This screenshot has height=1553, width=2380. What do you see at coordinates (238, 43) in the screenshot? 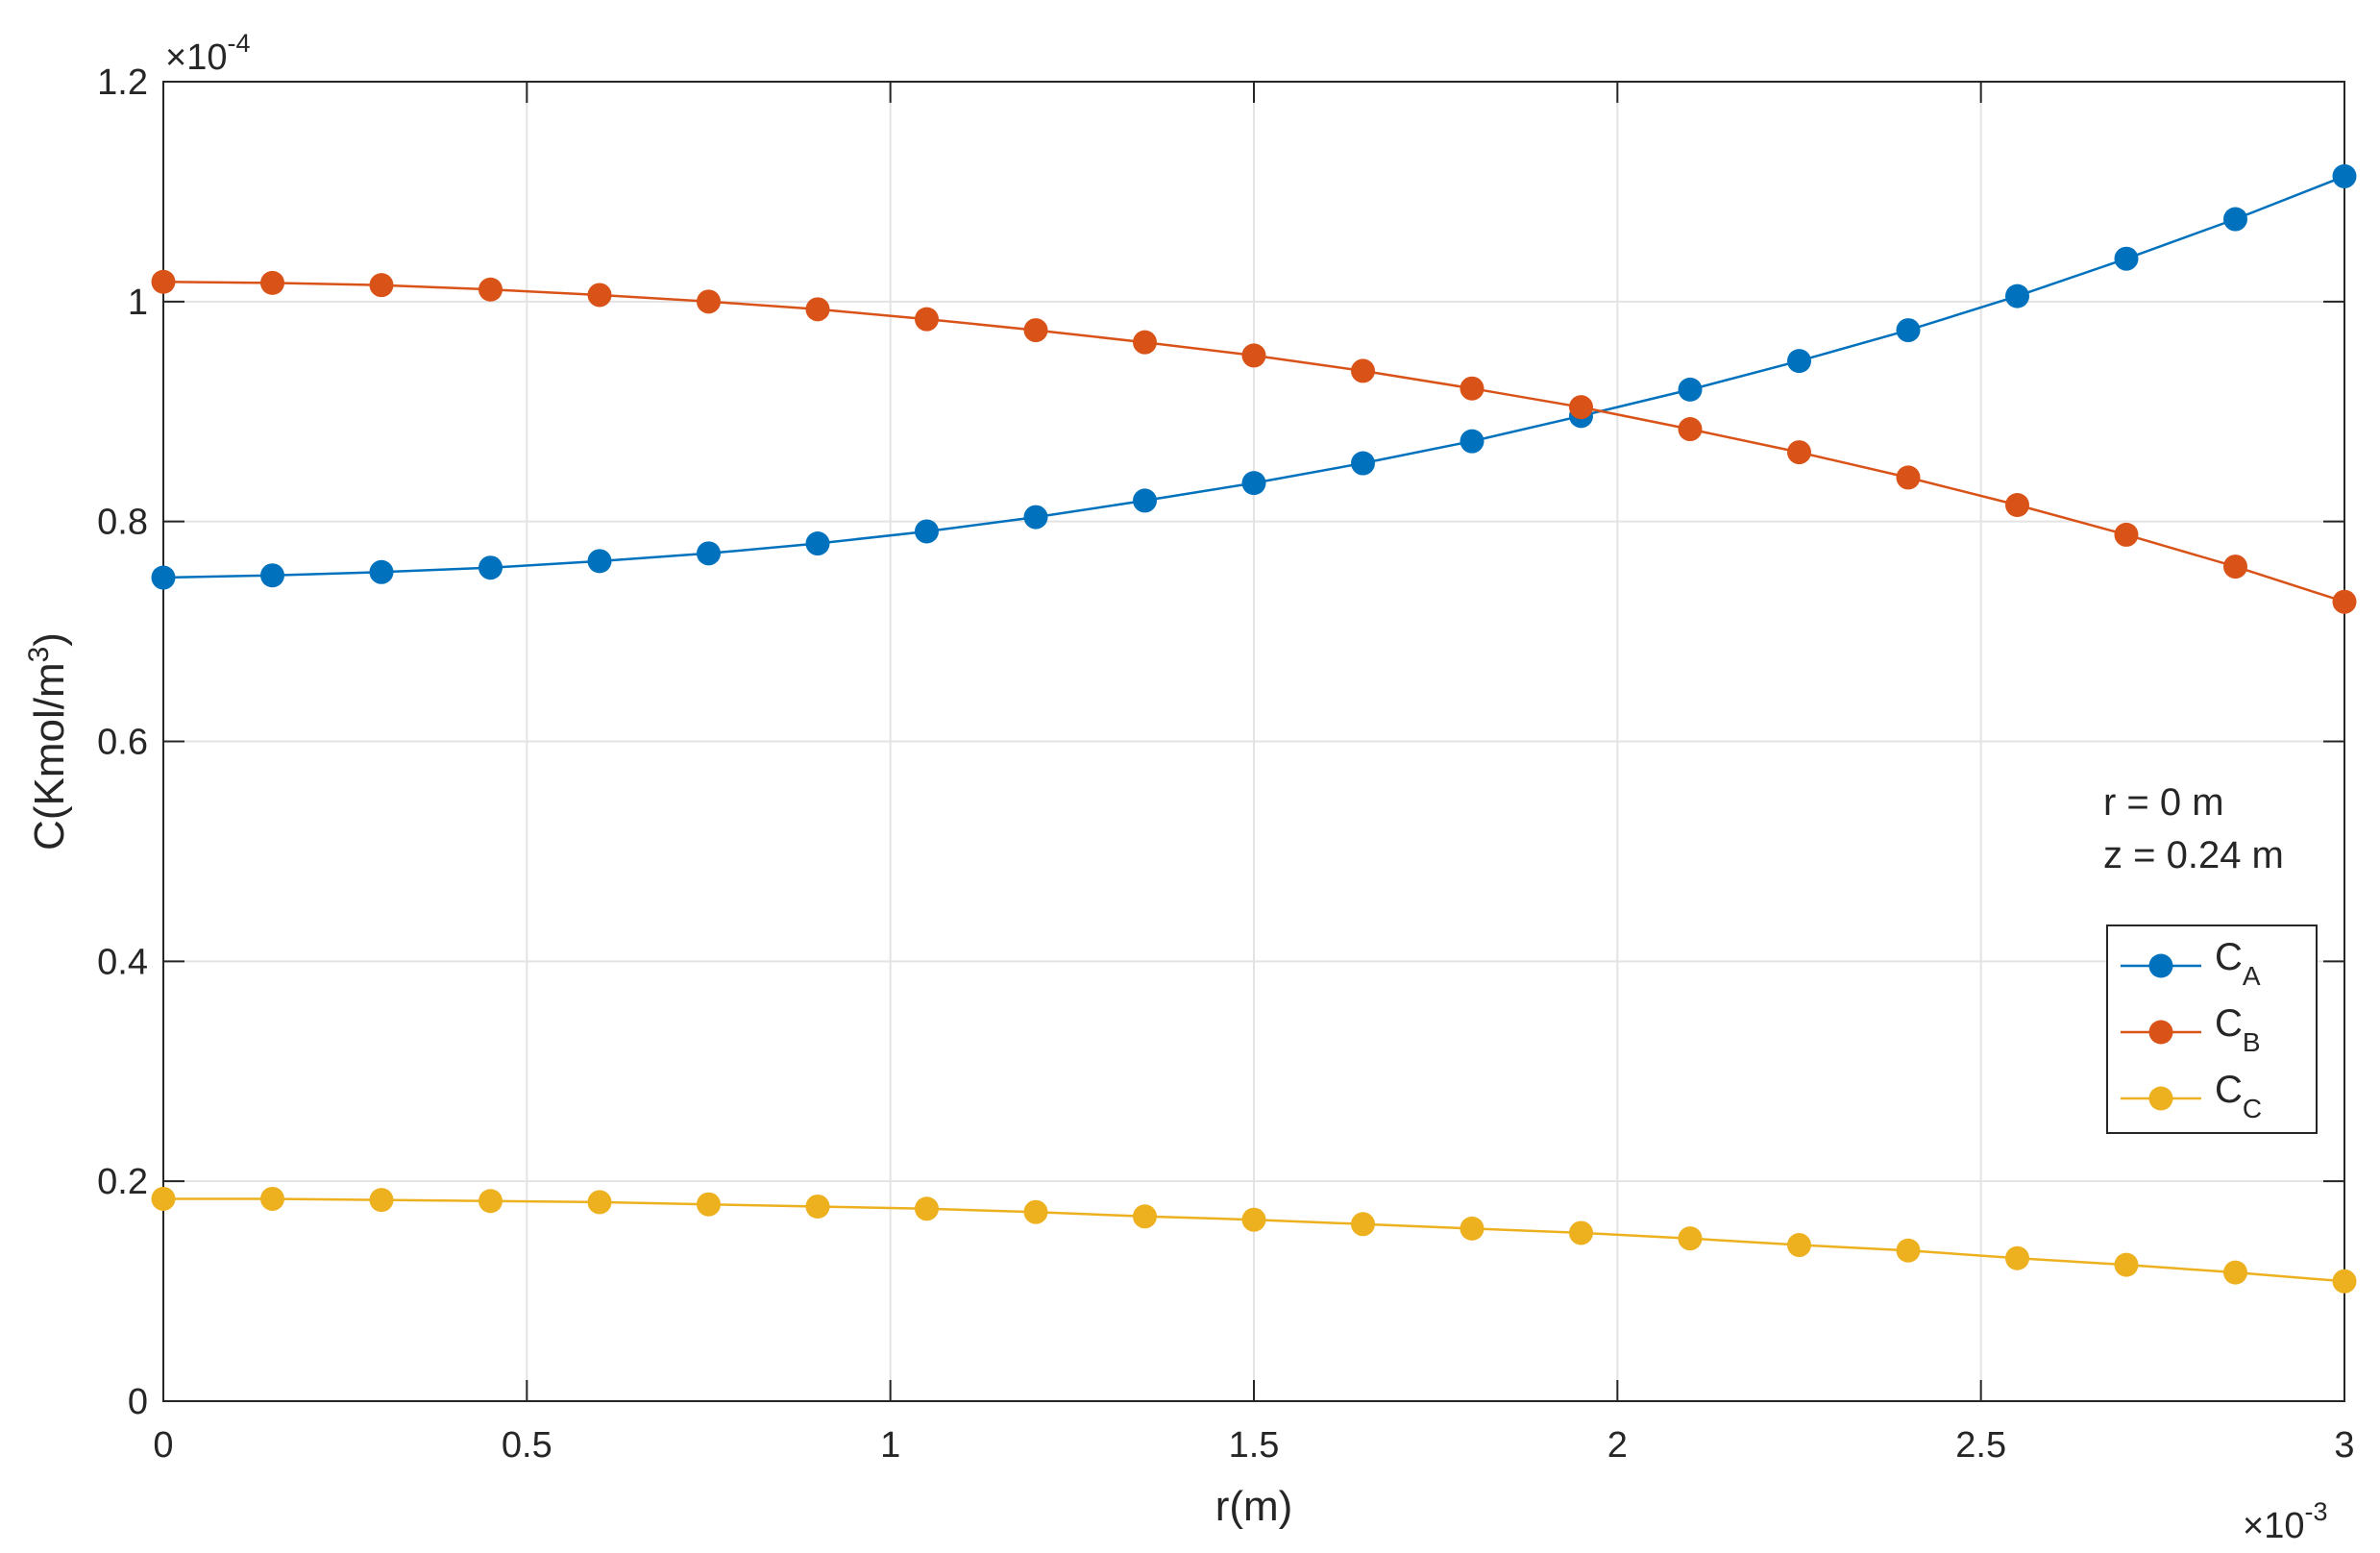
I see `y-multiplier-exponent: -4` at bounding box center [238, 43].